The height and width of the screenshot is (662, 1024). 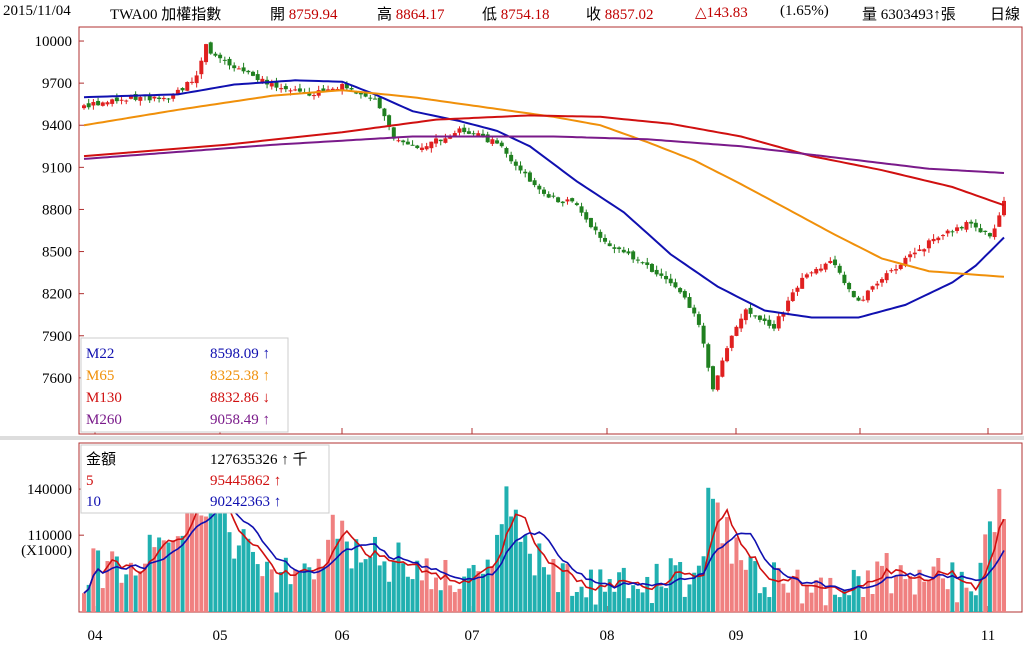 I want to click on quote-date: 2015/11/04, so click(x=37, y=11).